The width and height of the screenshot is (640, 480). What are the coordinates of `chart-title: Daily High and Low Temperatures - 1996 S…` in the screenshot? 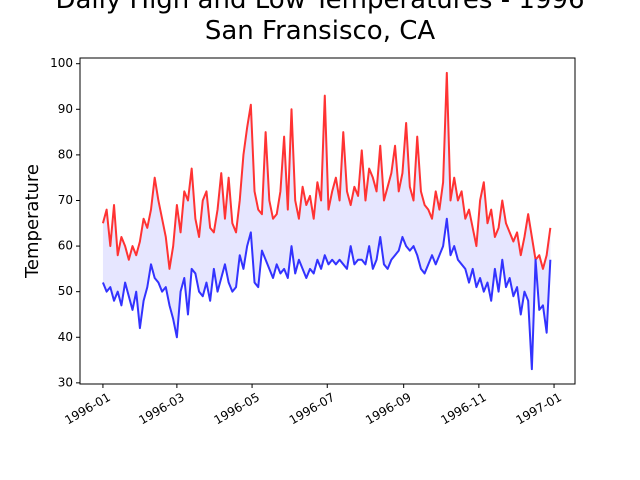 It's located at (320, 23).